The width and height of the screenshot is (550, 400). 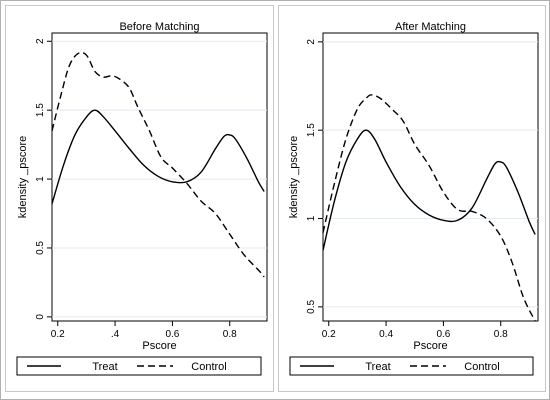 What do you see at coordinates (386, 334) in the screenshot?
I see `x-tick-label: 0.4` at bounding box center [386, 334].